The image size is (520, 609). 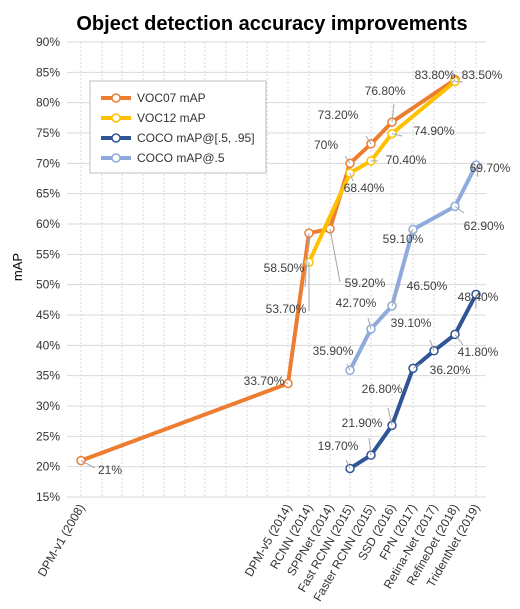 I want to click on data-label: 59.10%, so click(x=403, y=239).